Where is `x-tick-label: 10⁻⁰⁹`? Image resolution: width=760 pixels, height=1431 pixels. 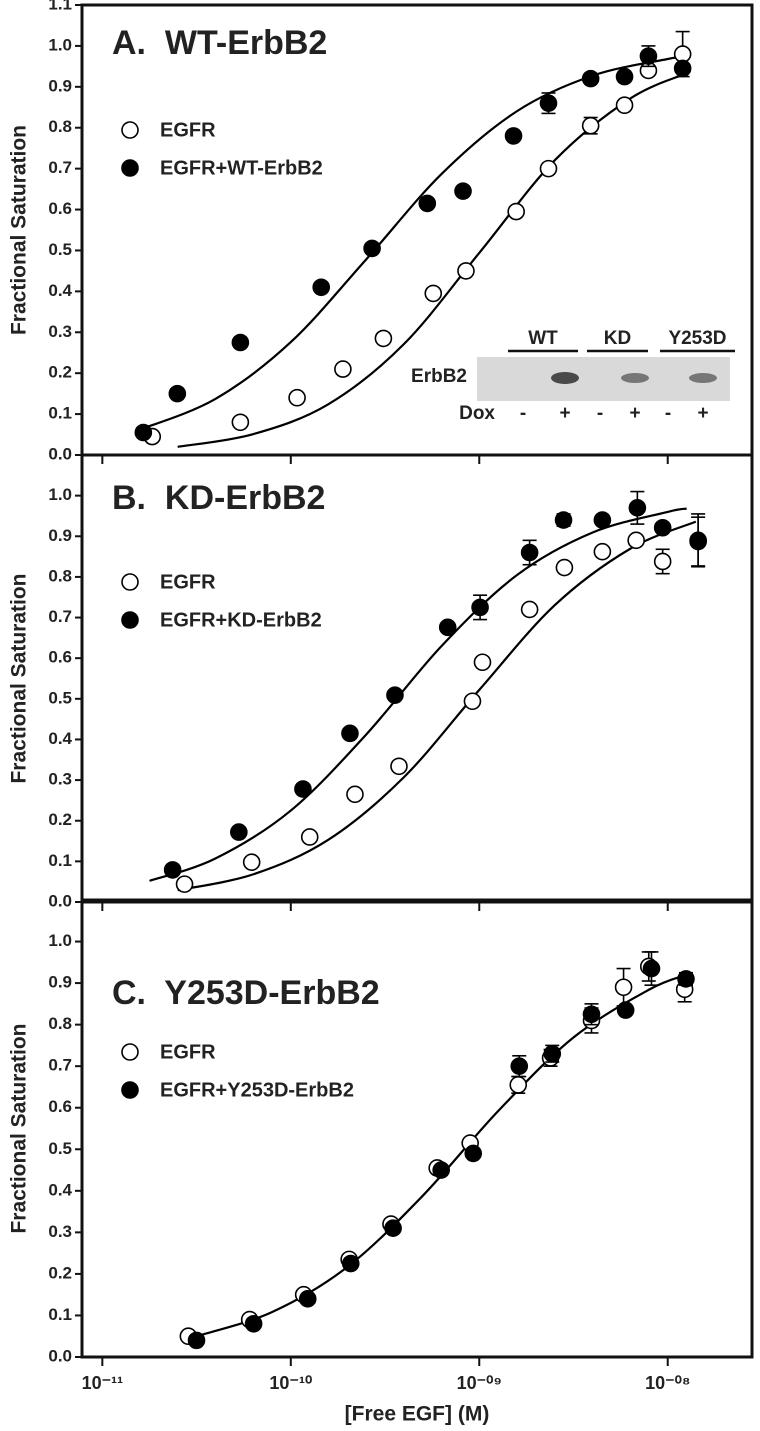 x-tick-label: 10⁻⁰⁹ is located at coordinates (479, 1383).